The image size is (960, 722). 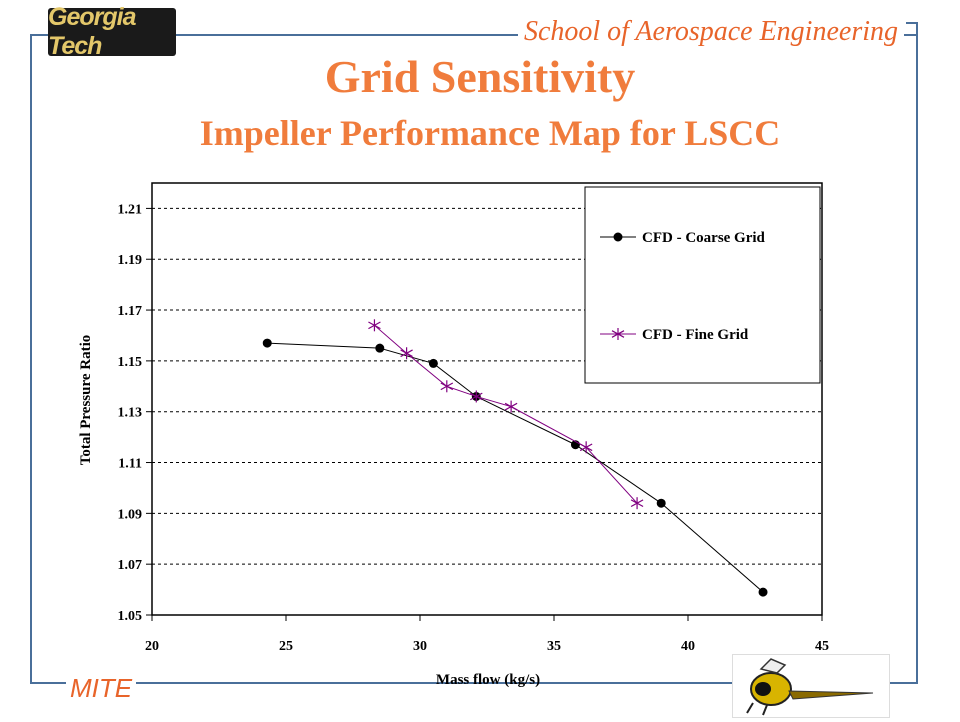 I want to click on mite-label: MITE, so click(x=101, y=688).